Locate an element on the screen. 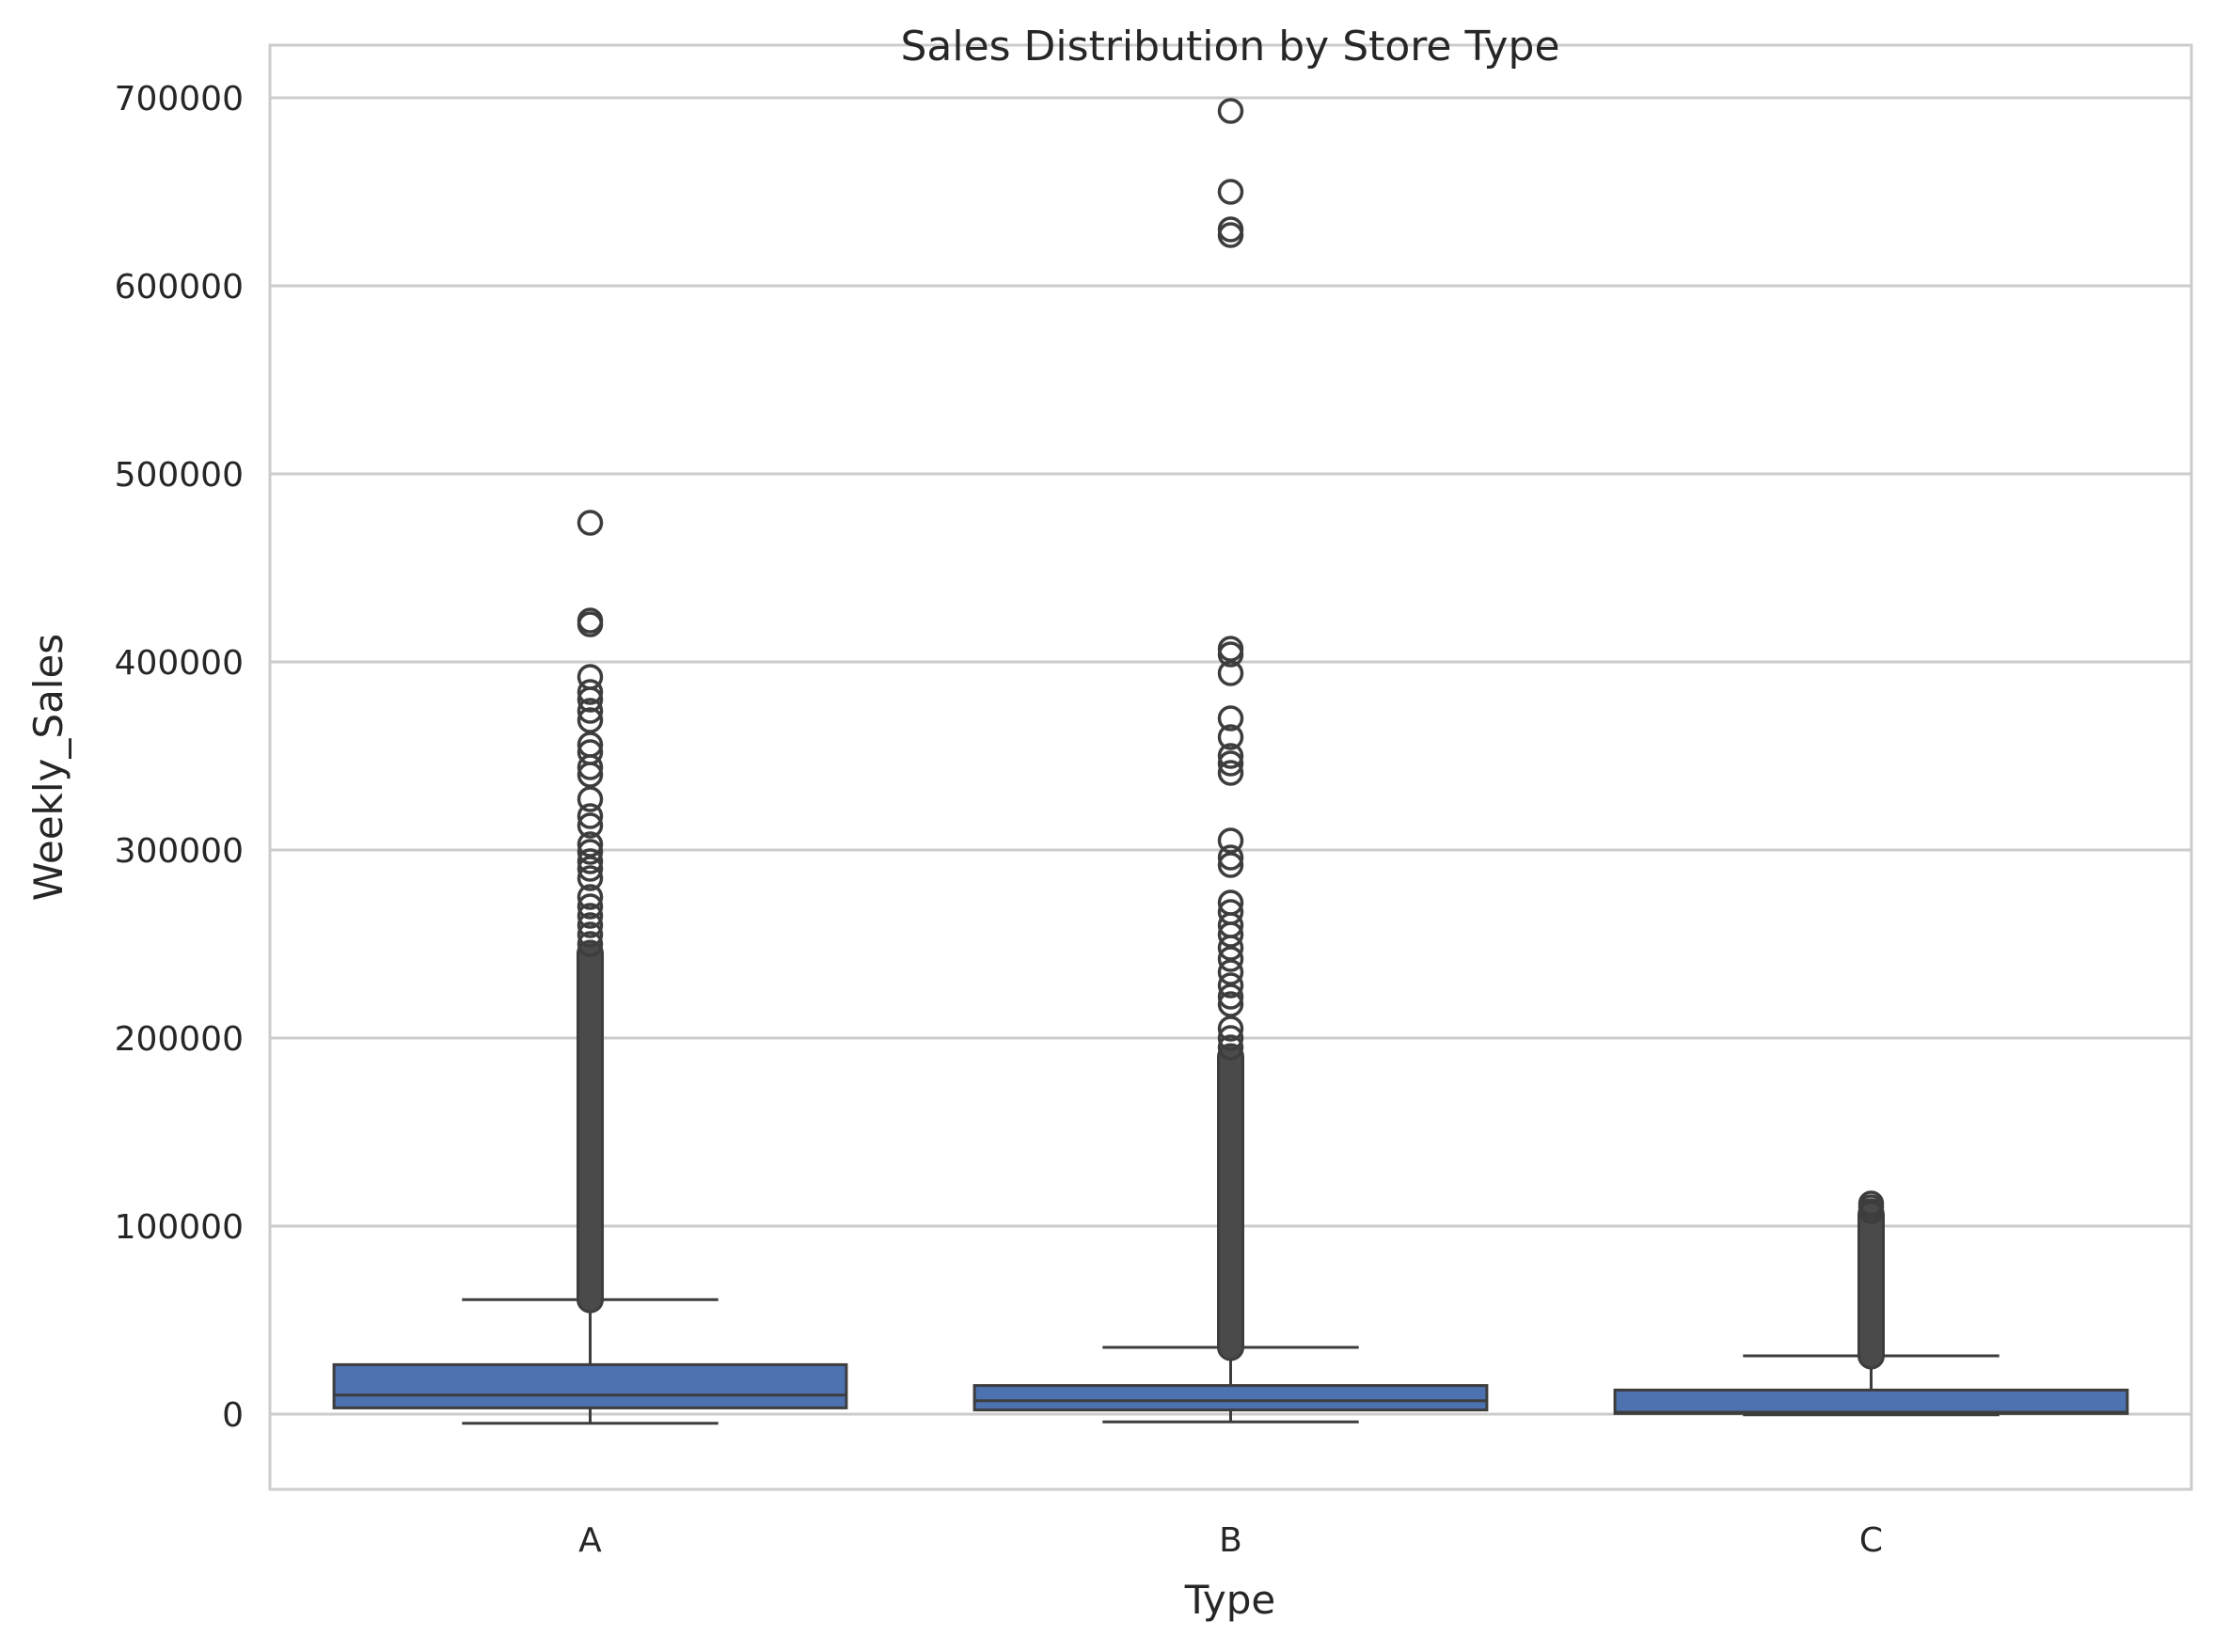  x-tick-label: B is located at coordinates (1230, 1541).